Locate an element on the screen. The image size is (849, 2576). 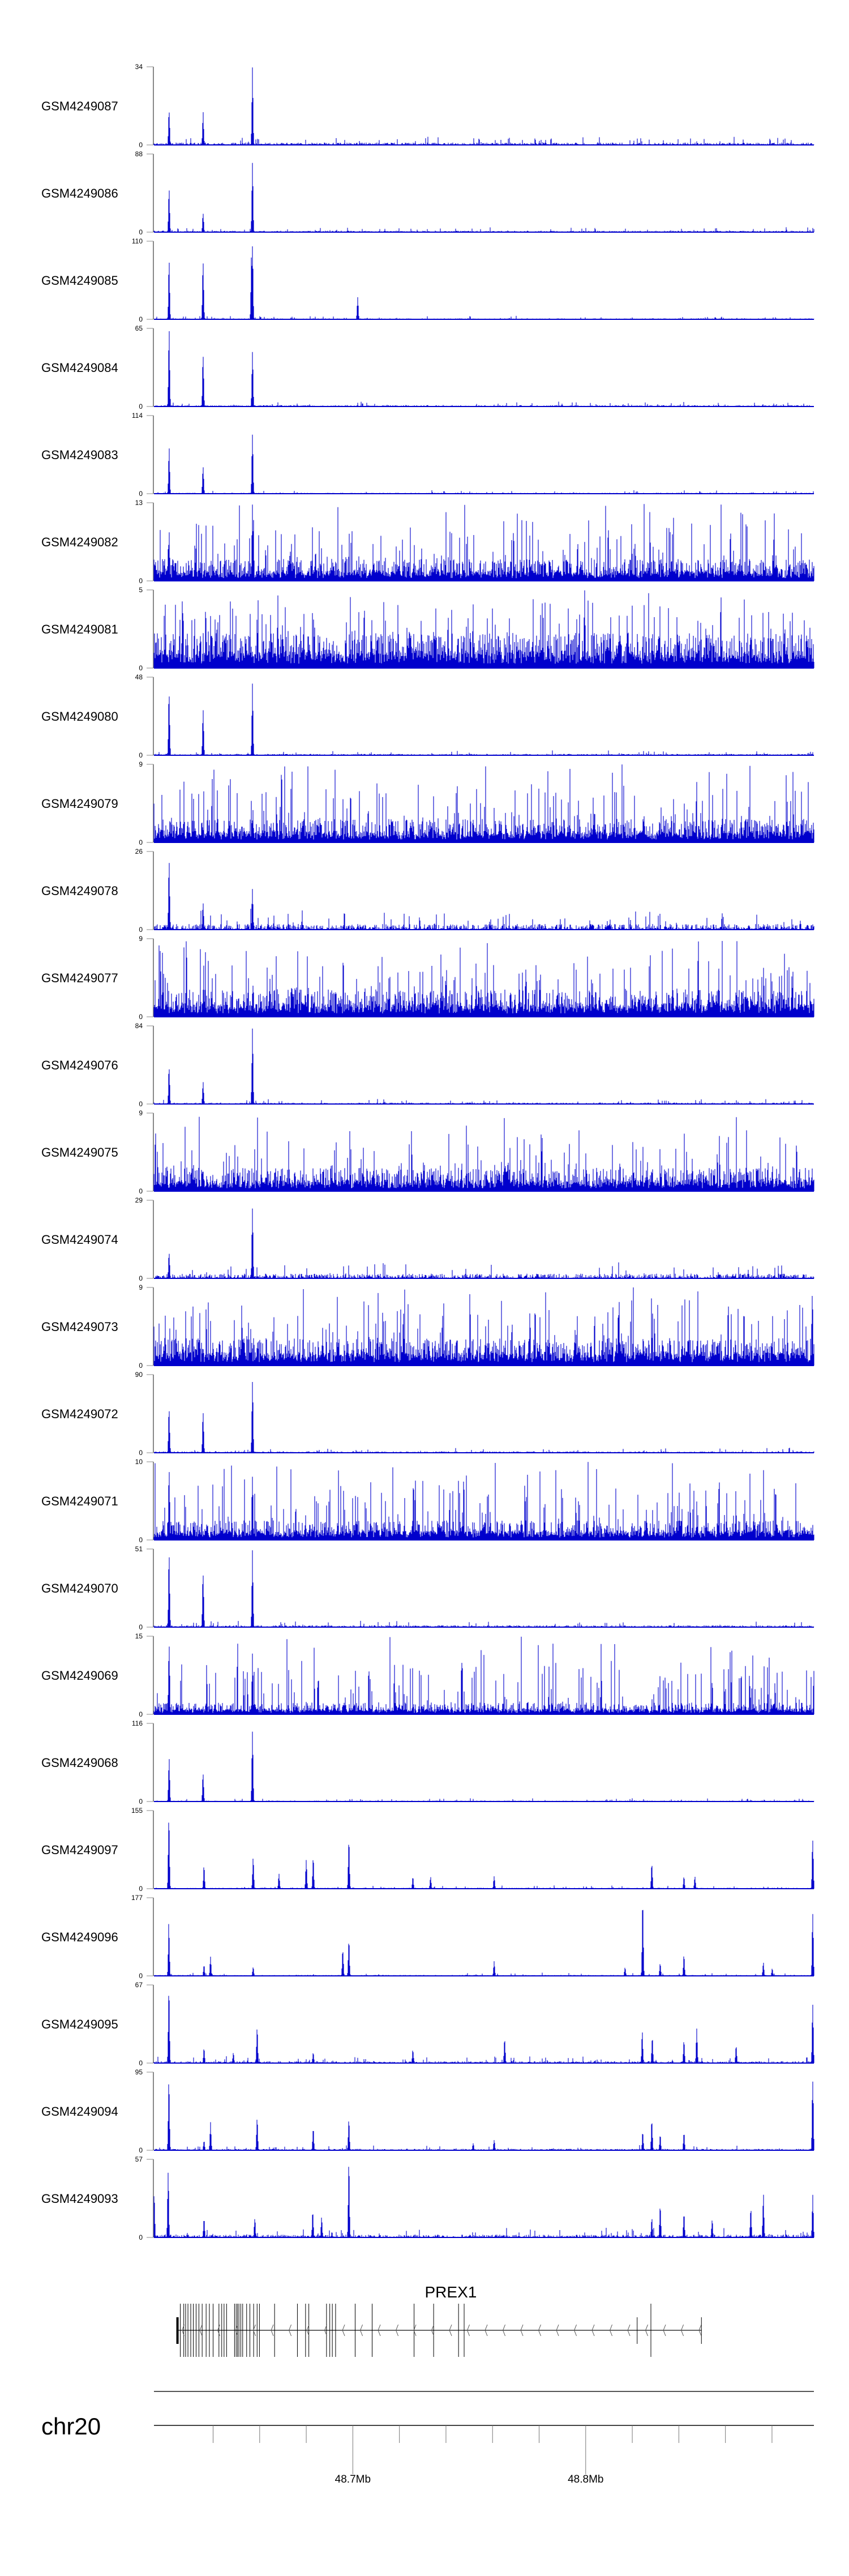
y-max-label: 48 is located at coordinates (139, 677).